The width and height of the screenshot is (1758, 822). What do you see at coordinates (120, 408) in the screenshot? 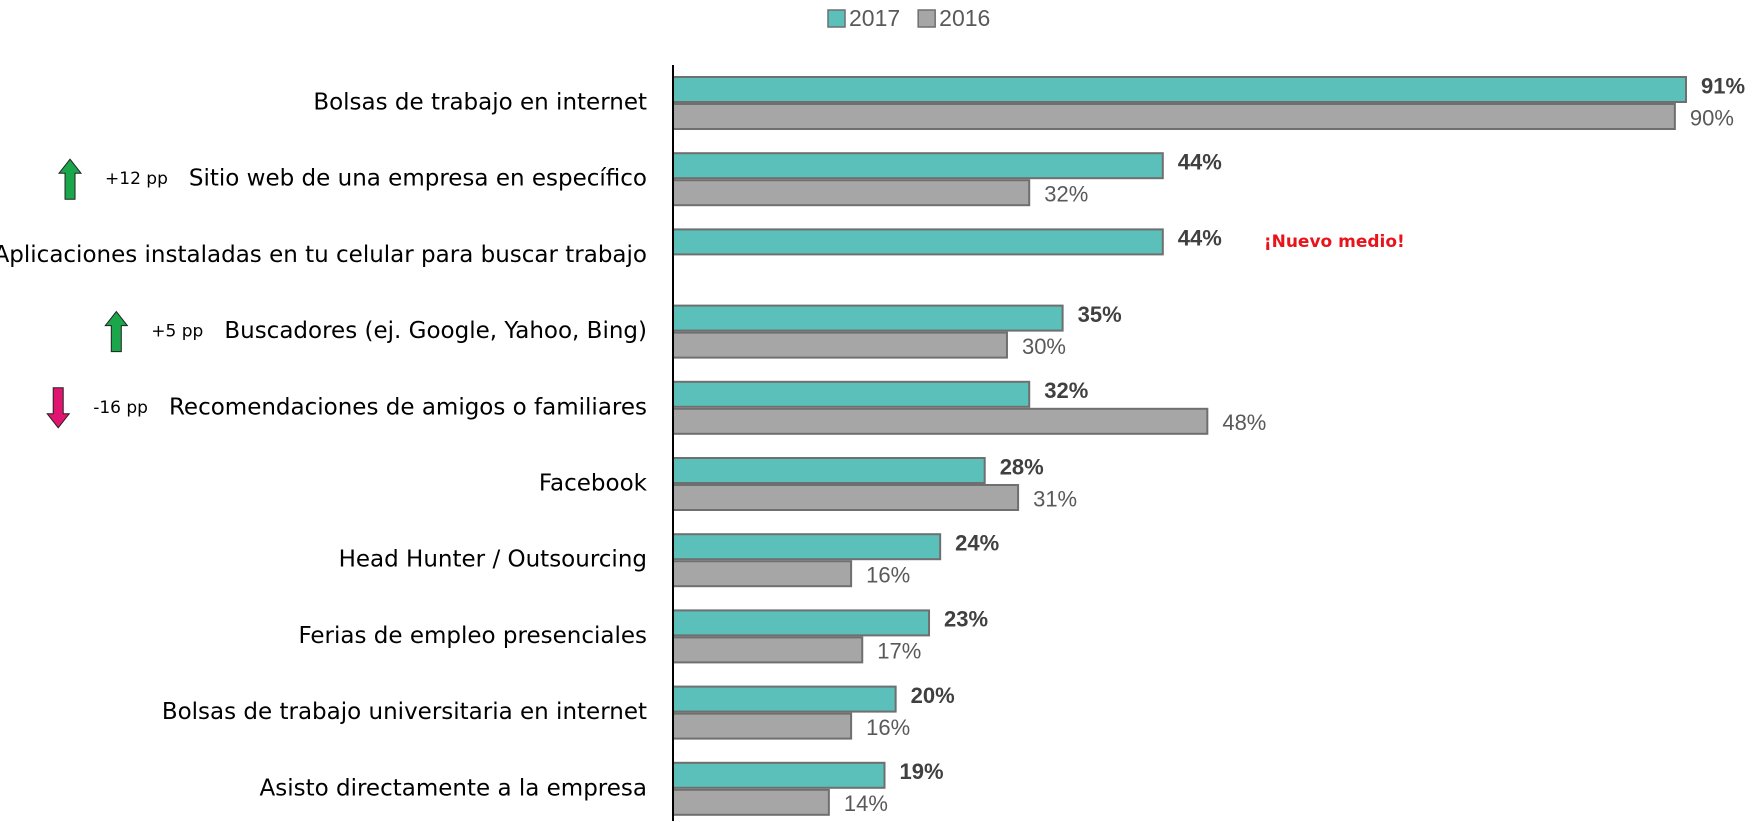
I see `change-label: -16 pp` at bounding box center [120, 408].